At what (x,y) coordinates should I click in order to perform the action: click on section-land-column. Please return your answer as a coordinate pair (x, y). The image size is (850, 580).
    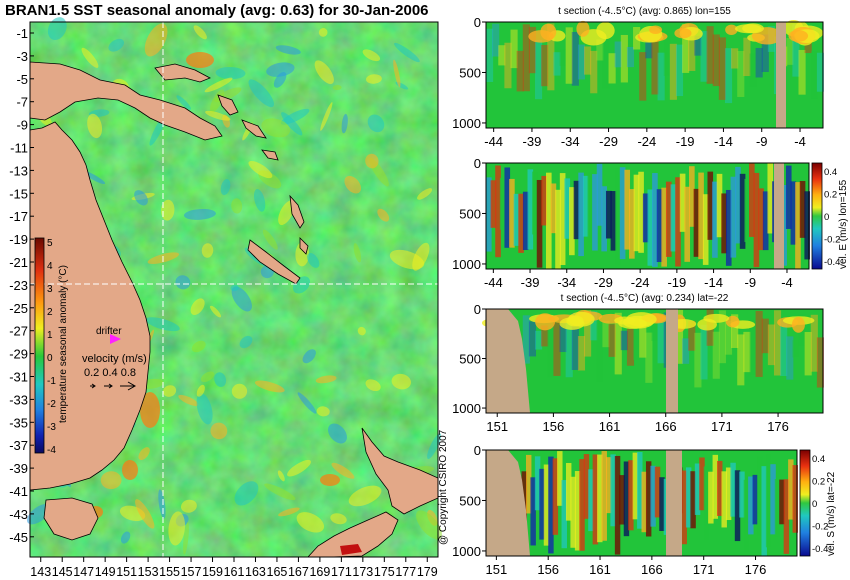
    Looking at the image, I should click on (781, 75).